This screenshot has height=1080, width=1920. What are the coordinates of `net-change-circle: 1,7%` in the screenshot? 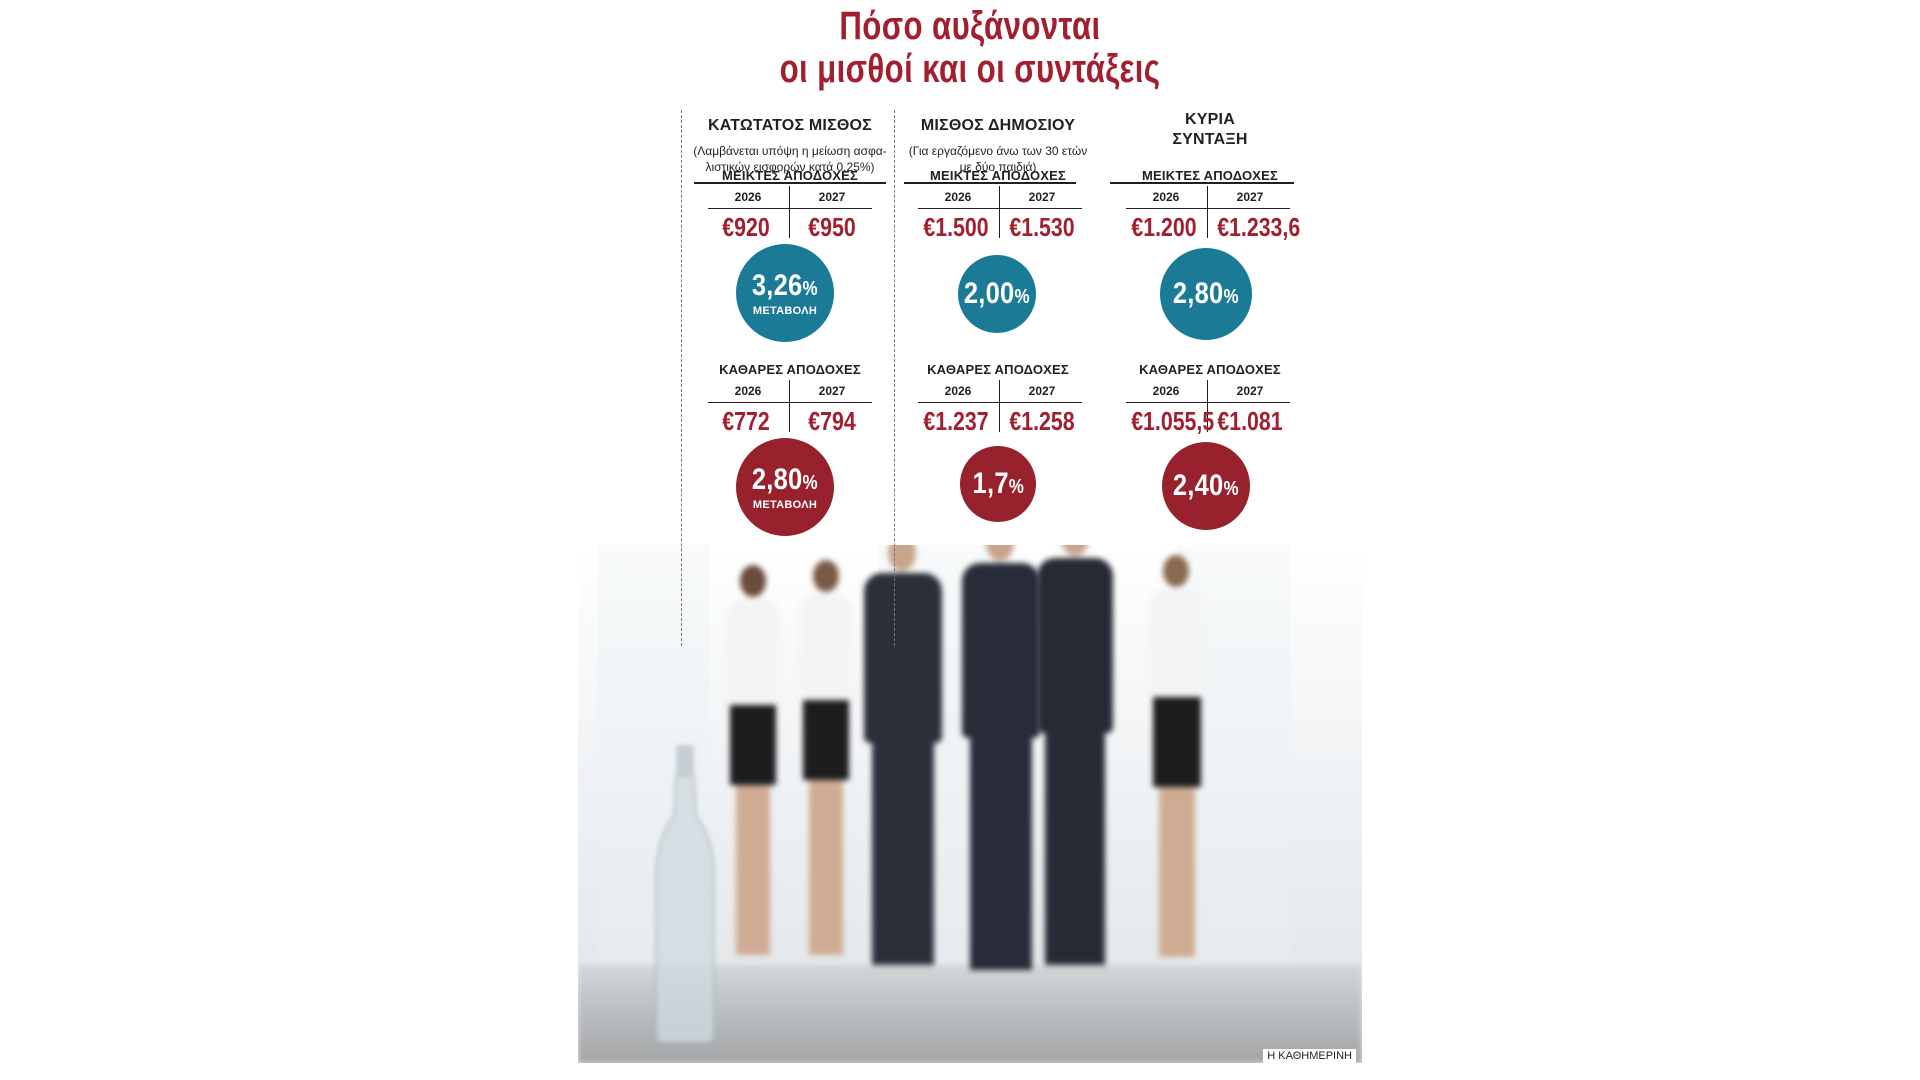 It's located at (998, 484).